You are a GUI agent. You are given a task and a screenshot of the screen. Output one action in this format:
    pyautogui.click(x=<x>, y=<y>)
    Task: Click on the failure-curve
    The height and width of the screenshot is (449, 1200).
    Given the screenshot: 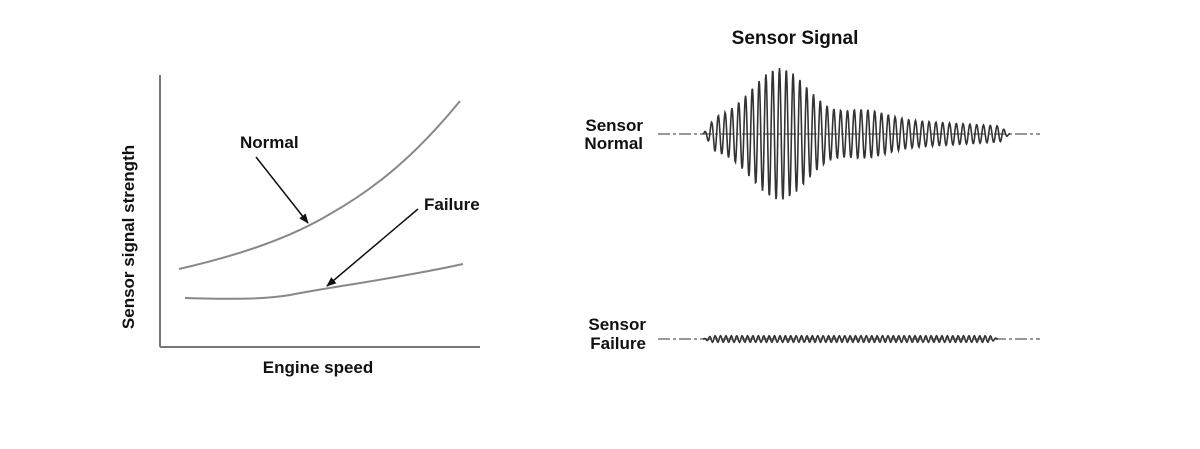 What is the action you would take?
    pyautogui.click(x=324, y=281)
    